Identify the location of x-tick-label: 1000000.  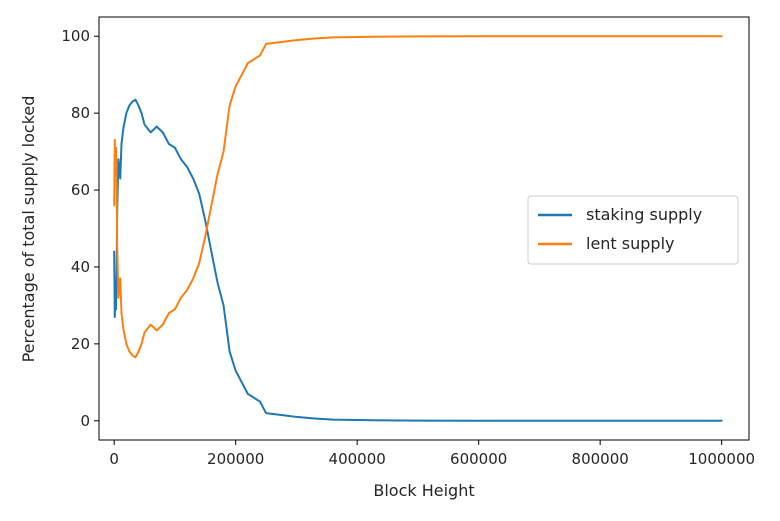
(721, 459).